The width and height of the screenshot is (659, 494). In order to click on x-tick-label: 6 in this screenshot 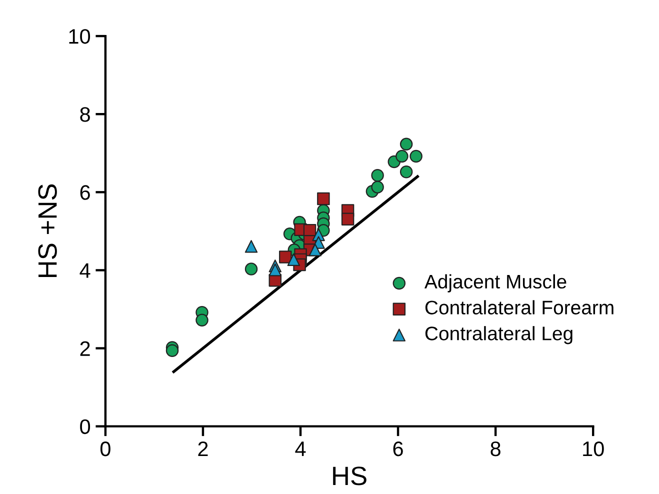, I will do `click(398, 448)`.